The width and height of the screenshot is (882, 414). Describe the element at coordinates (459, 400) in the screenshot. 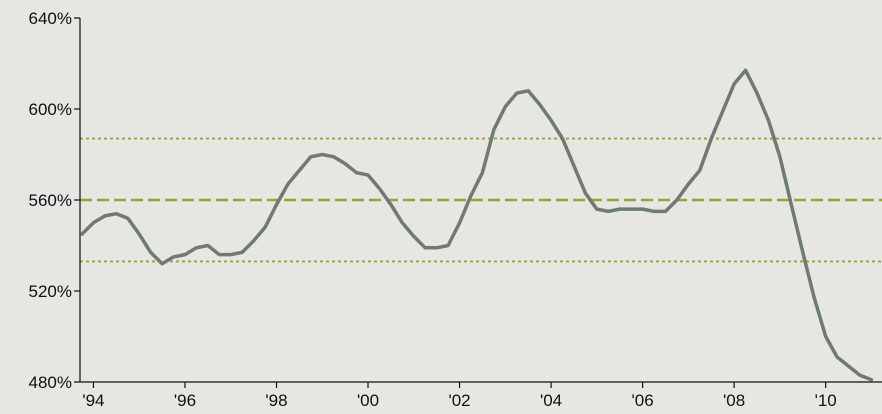

I see `x-tick-label: '02` at that location.